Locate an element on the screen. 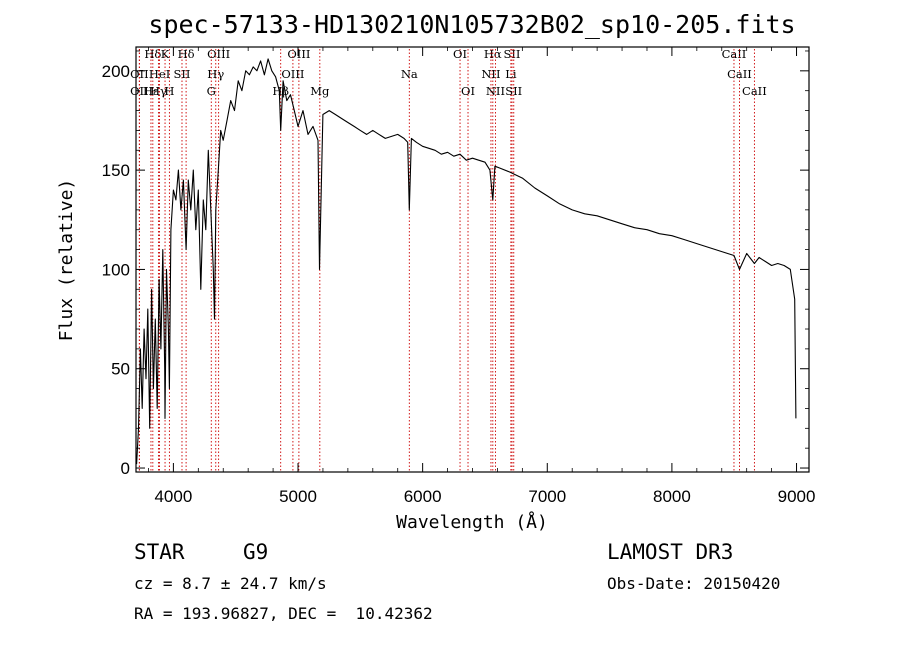  line-marker-label-23: Li is located at coordinates (511, 74).